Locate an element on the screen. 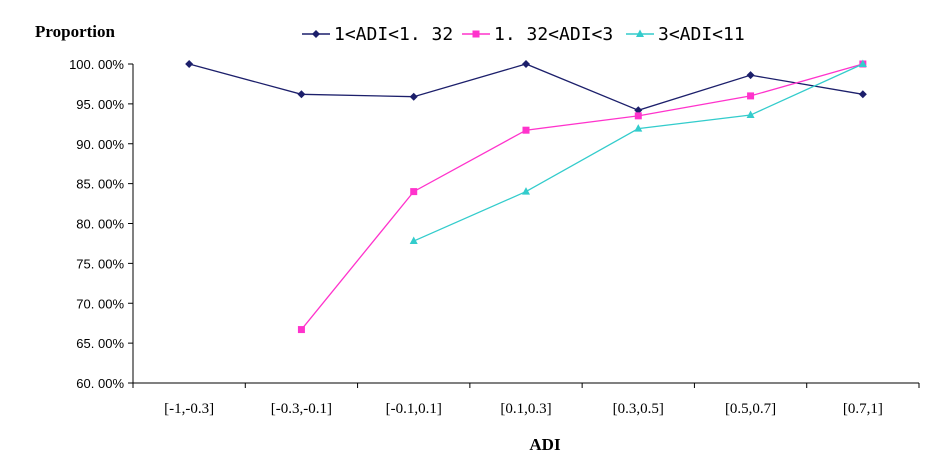 This screenshot has height=455, width=930. legend-item-1: 1<ADI<1. 32 is located at coordinates (377, 34).